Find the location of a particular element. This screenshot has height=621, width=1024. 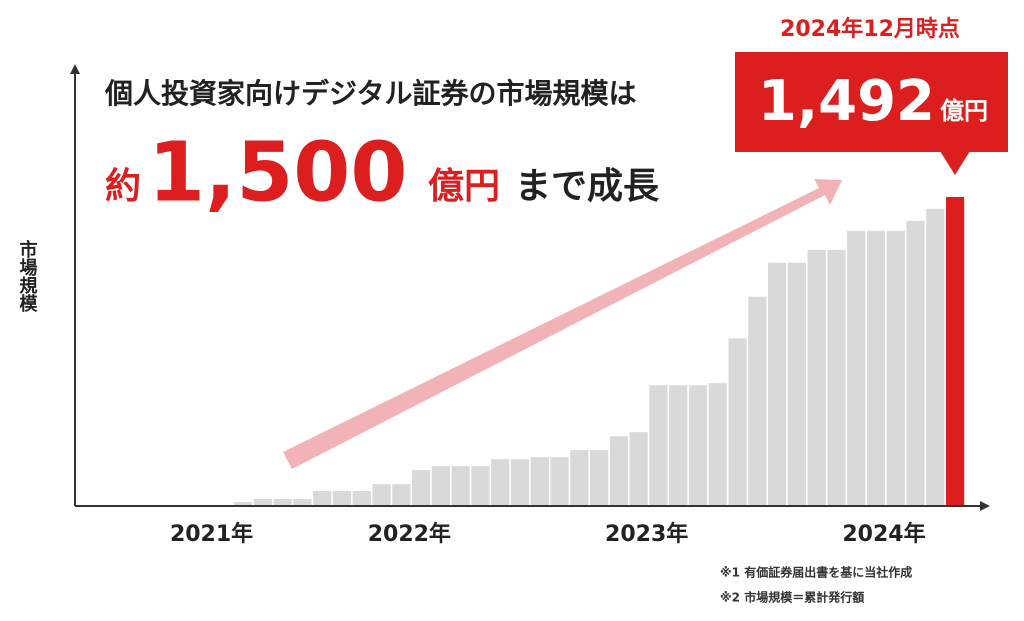

x-tick-label: 2021年 is located at coordinates (211, 534).